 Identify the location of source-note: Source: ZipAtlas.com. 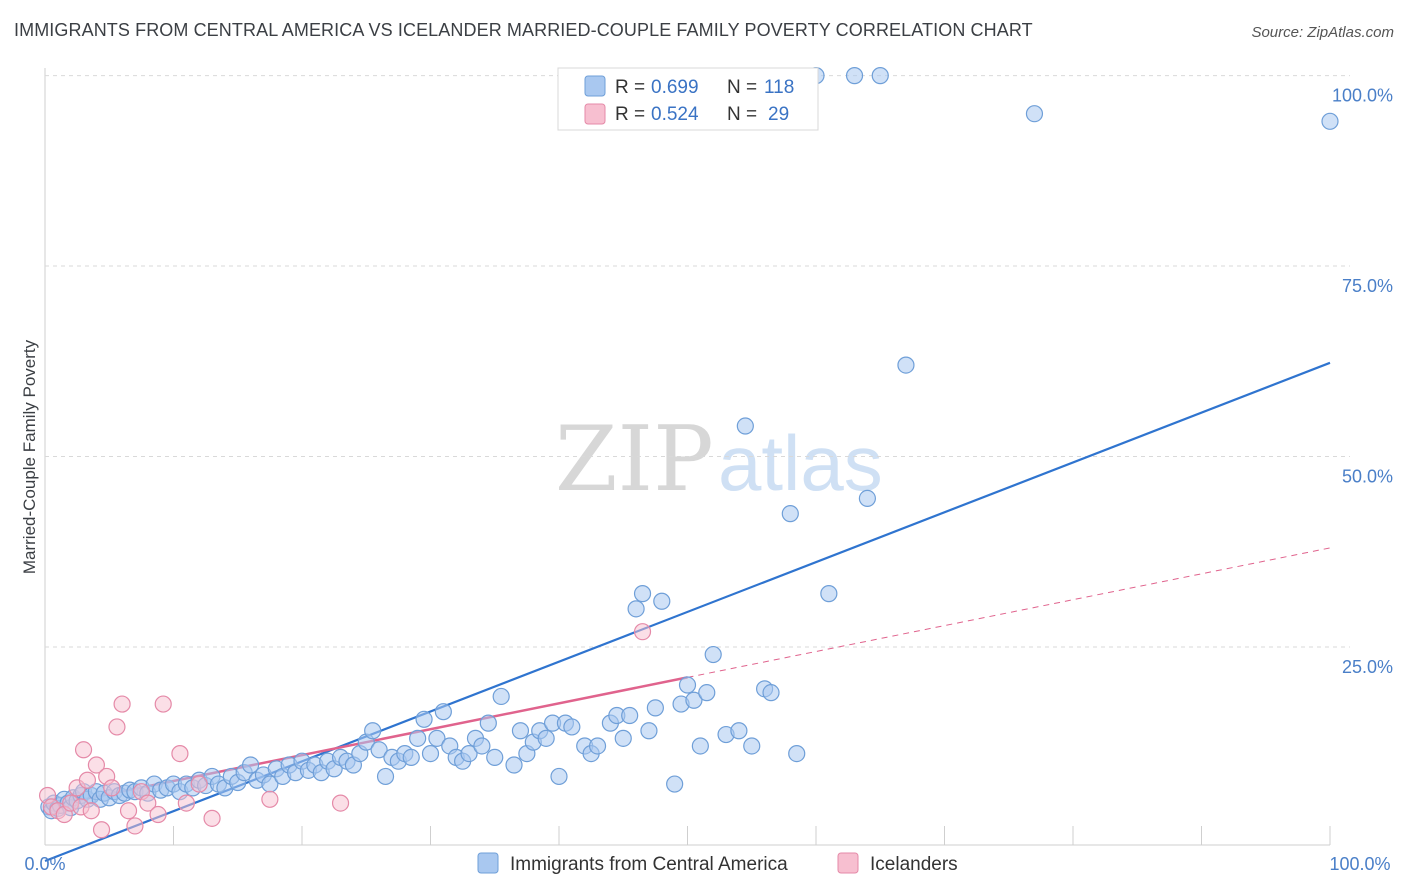
(1322, 32).